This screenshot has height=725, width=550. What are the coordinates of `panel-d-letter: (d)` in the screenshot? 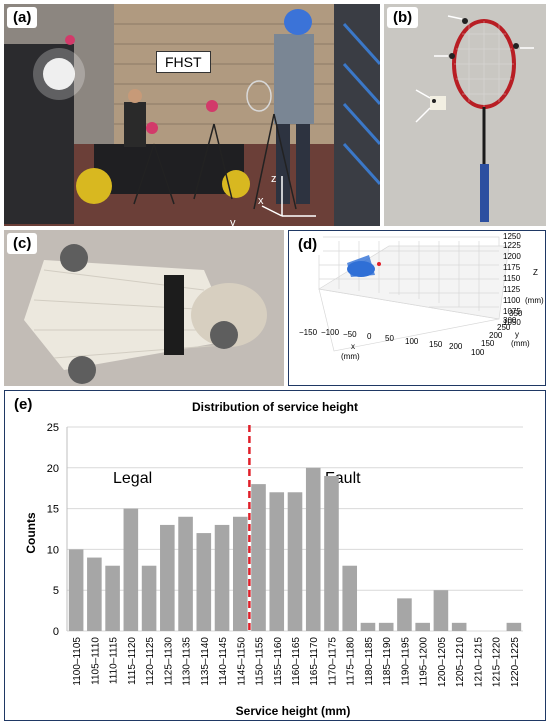 It's located at (308, 244).